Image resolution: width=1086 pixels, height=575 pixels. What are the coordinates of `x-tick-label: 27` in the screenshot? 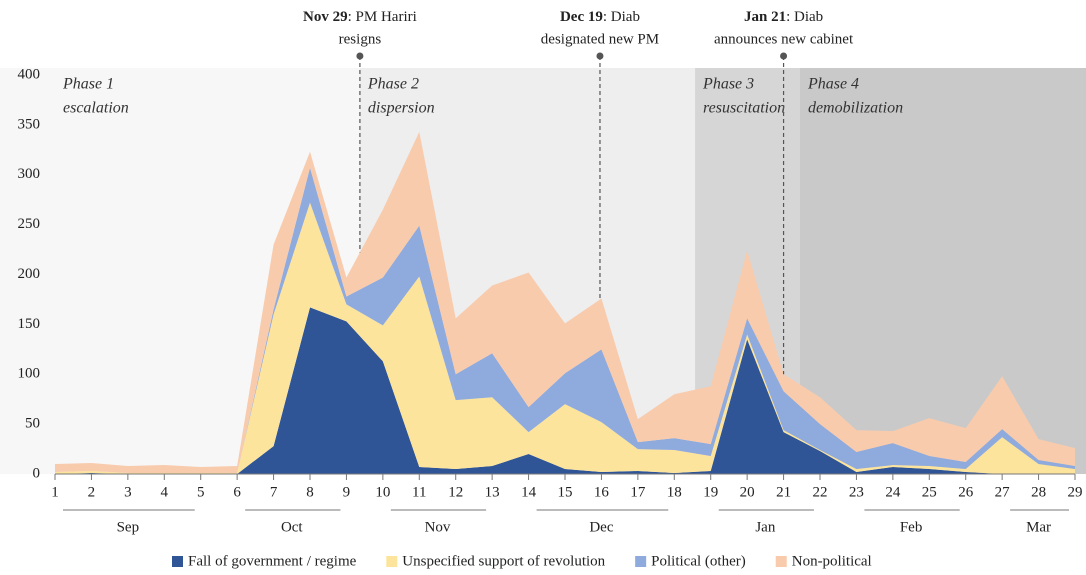 It's located at (1003, 492).